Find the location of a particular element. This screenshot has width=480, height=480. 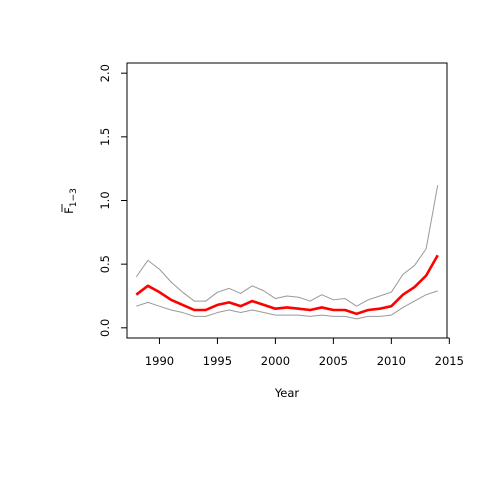

x-axis: 1990 1995 2000 2005 2010 2015 is located at coordinates (304, 352).